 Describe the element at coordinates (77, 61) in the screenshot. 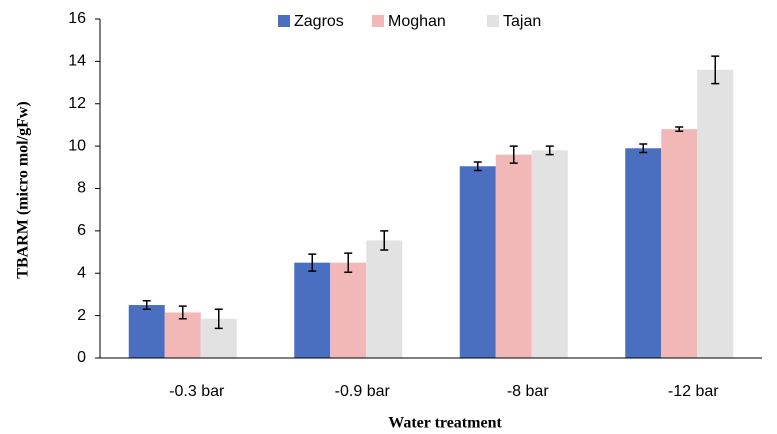

I see `y-tick-label: 14` at that location.